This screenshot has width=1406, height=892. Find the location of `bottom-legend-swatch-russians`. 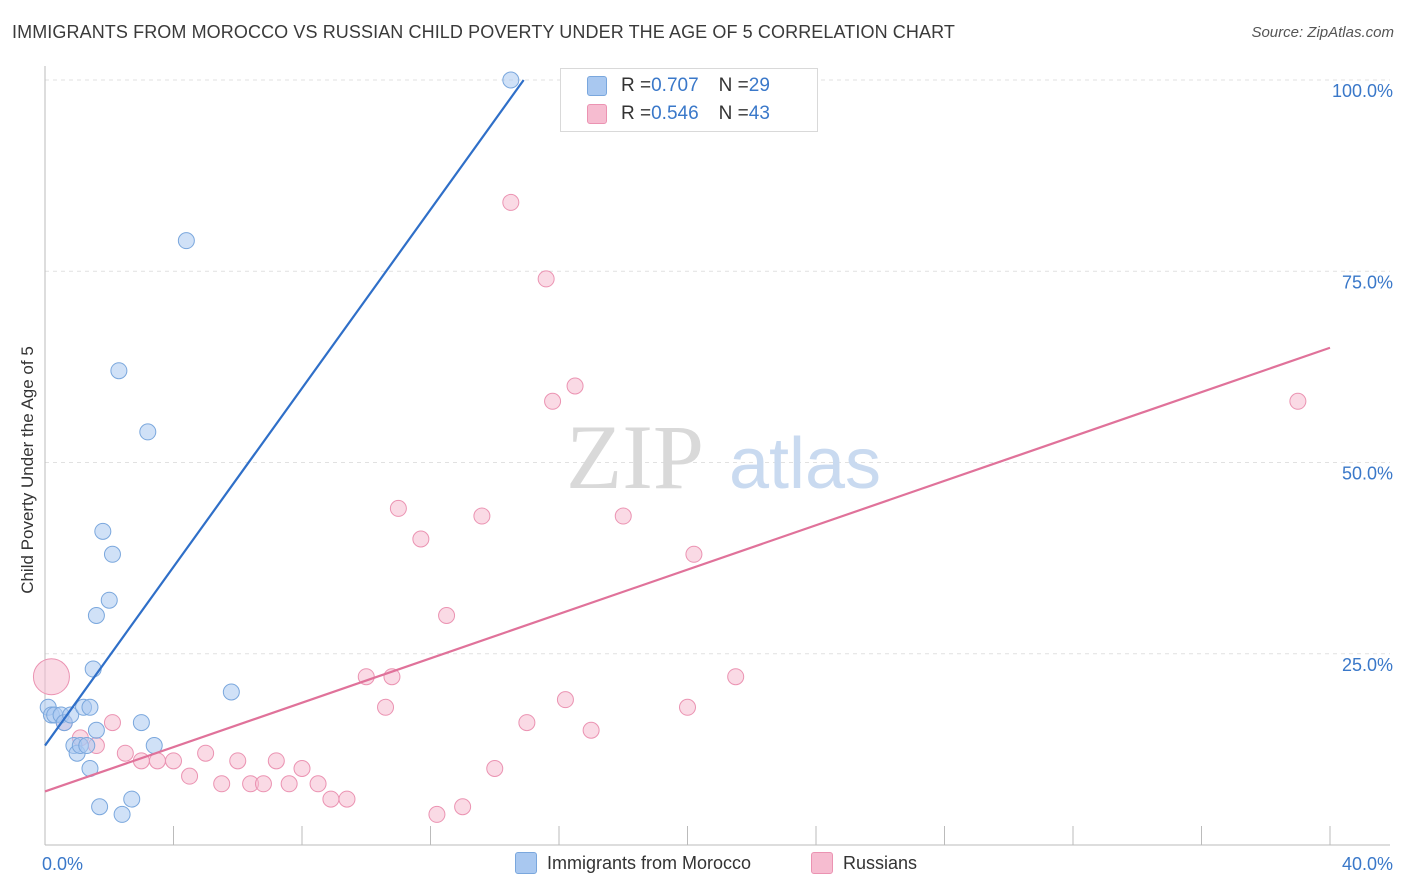

bottom-legend-swatch-russians is located at coordinates (822, 863).